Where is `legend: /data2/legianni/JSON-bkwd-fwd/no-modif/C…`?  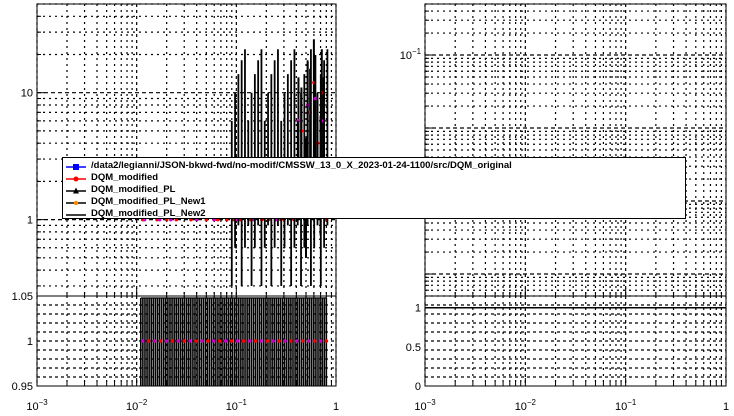 legend: /data2/legianni/JSON-bkwd-fwd/no-modif/C… is located at coordinates (374, 188).